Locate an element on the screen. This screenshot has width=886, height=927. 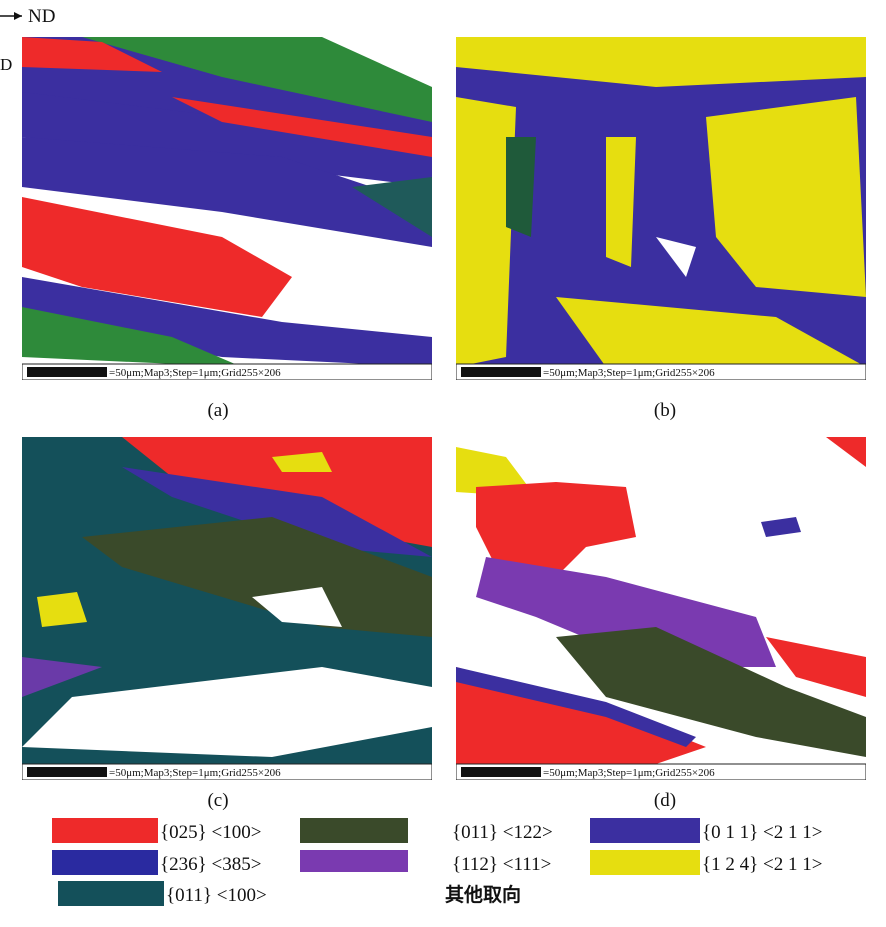
legend-label: {011} <122> is located at coordinates (502, 832).